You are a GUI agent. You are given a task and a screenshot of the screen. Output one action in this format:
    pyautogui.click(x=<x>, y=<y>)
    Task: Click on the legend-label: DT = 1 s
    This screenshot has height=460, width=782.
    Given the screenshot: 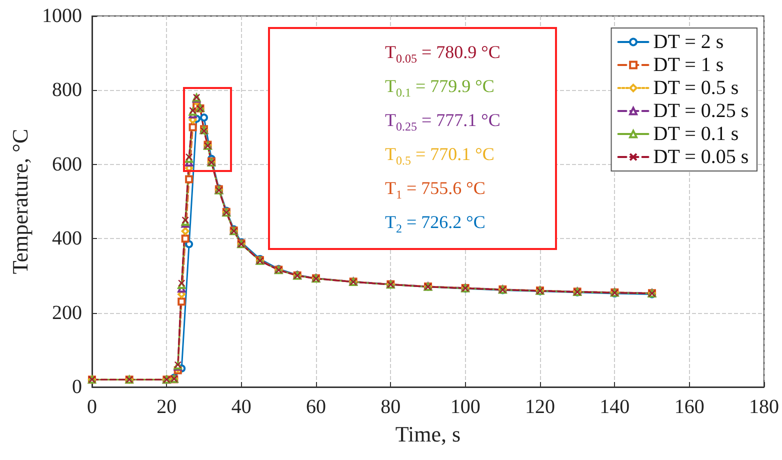 What is the action you would take?
    pyautogui.click(x=688, y=65)
    